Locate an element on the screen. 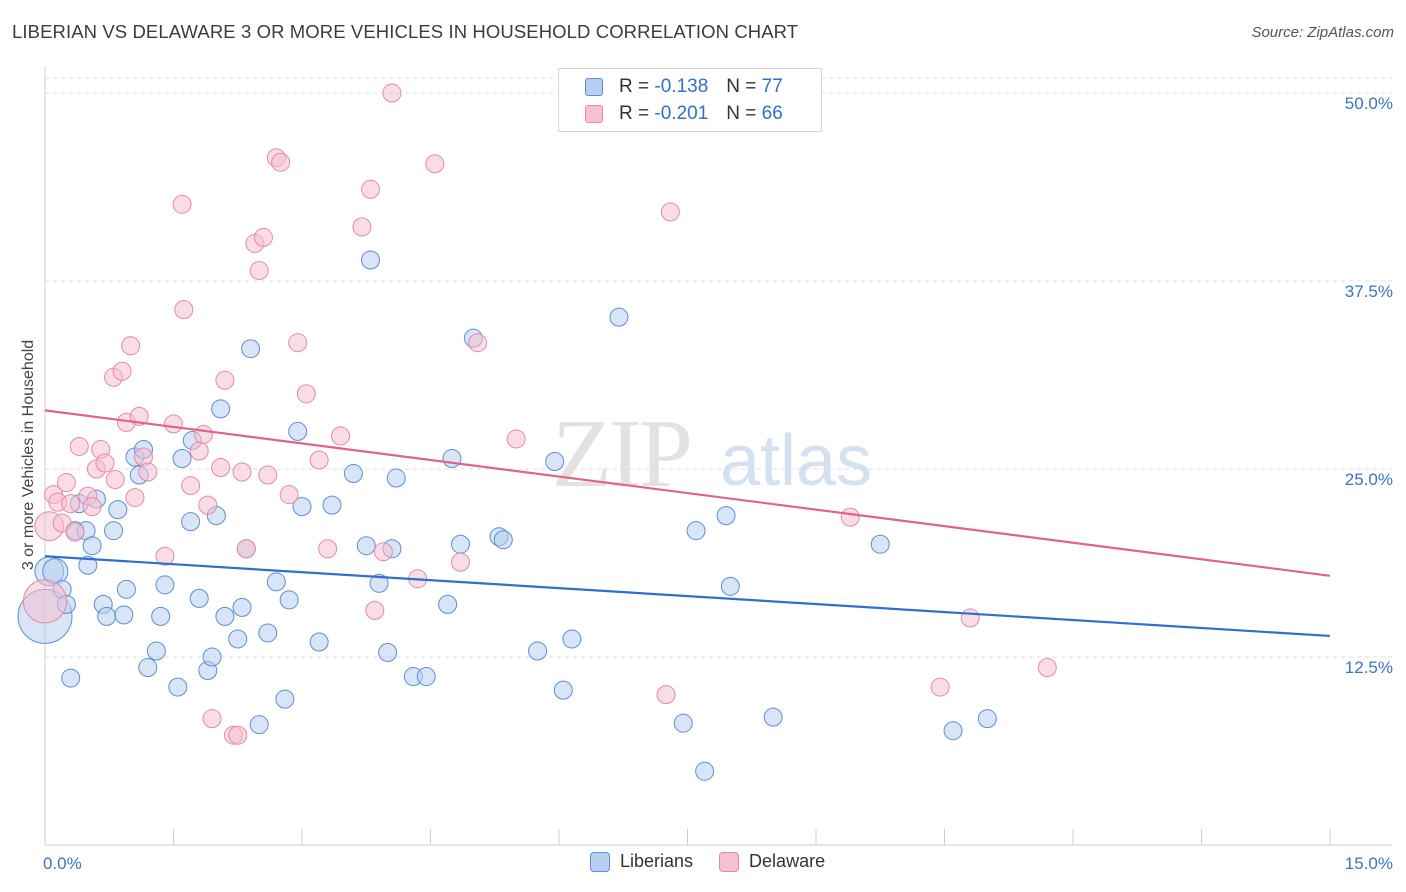  legend-r-value: -0.138 is located at coordinates (681, 86).